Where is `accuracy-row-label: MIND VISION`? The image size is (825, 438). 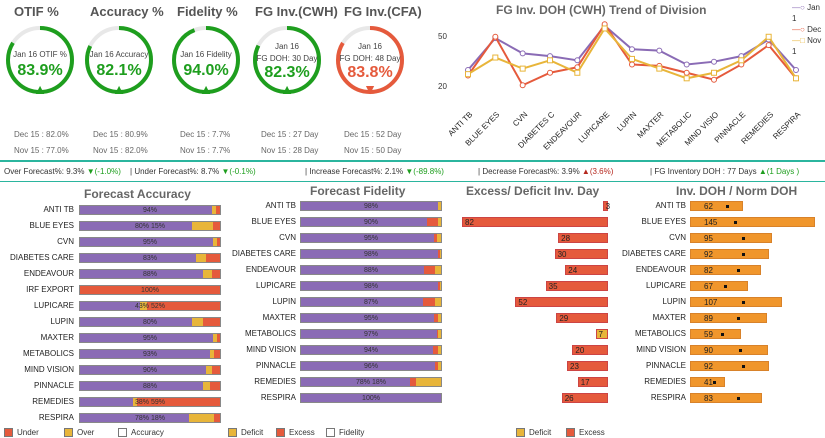 accuracy-row-label: MIND VISION is located at coordinates (49, 369).